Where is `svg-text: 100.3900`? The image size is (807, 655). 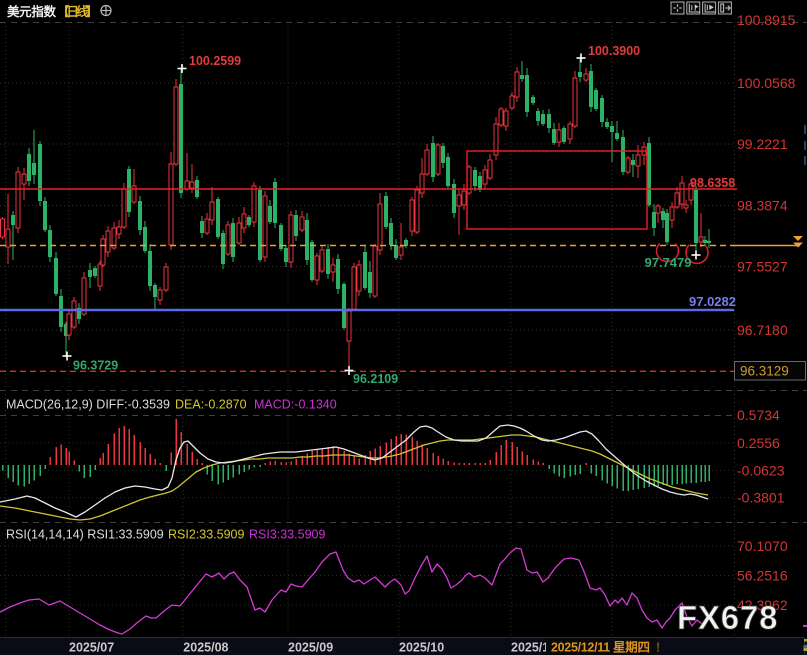
svg-text: 100.3900 is located at coordinates (614, 51).